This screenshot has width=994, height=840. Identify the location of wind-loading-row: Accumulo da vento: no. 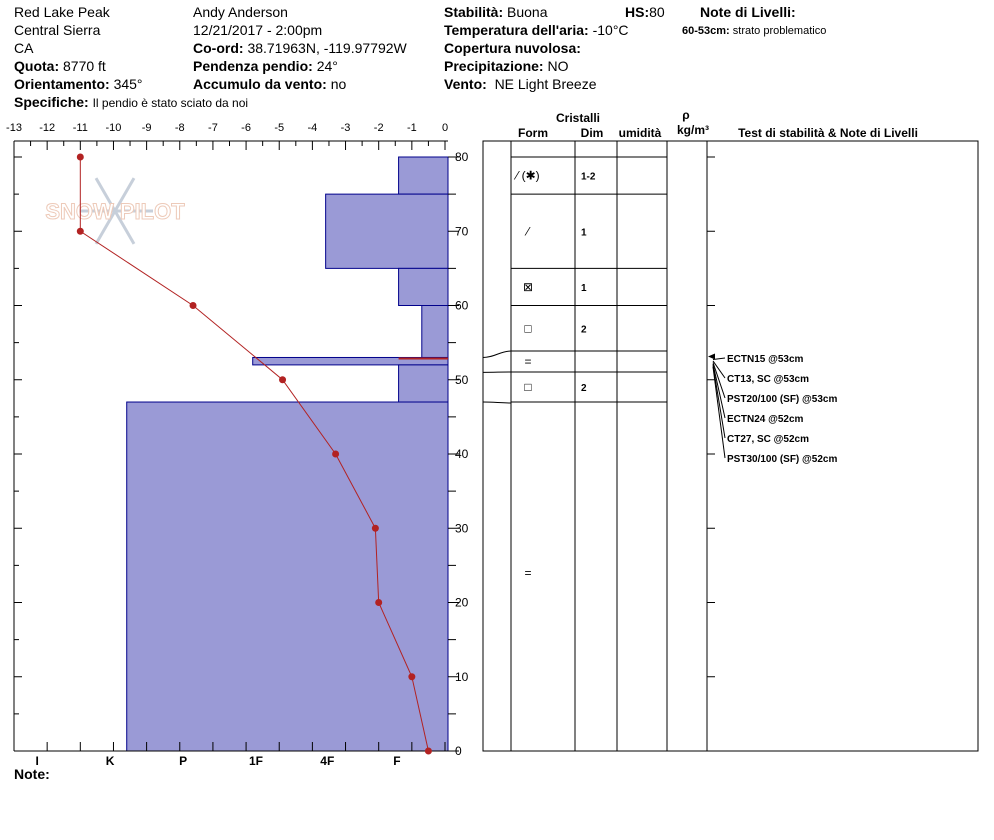
(269, 84).